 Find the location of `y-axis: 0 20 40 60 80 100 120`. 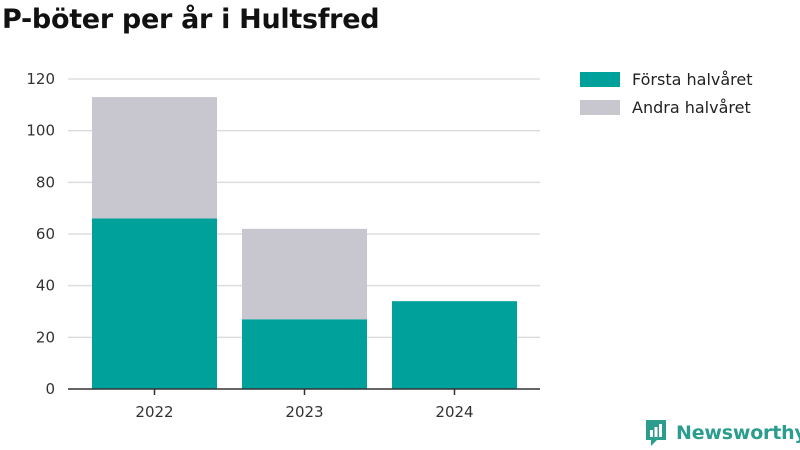

y-axis: 0 20 40 60 80 100 120 is located at coordinates (40, 234).